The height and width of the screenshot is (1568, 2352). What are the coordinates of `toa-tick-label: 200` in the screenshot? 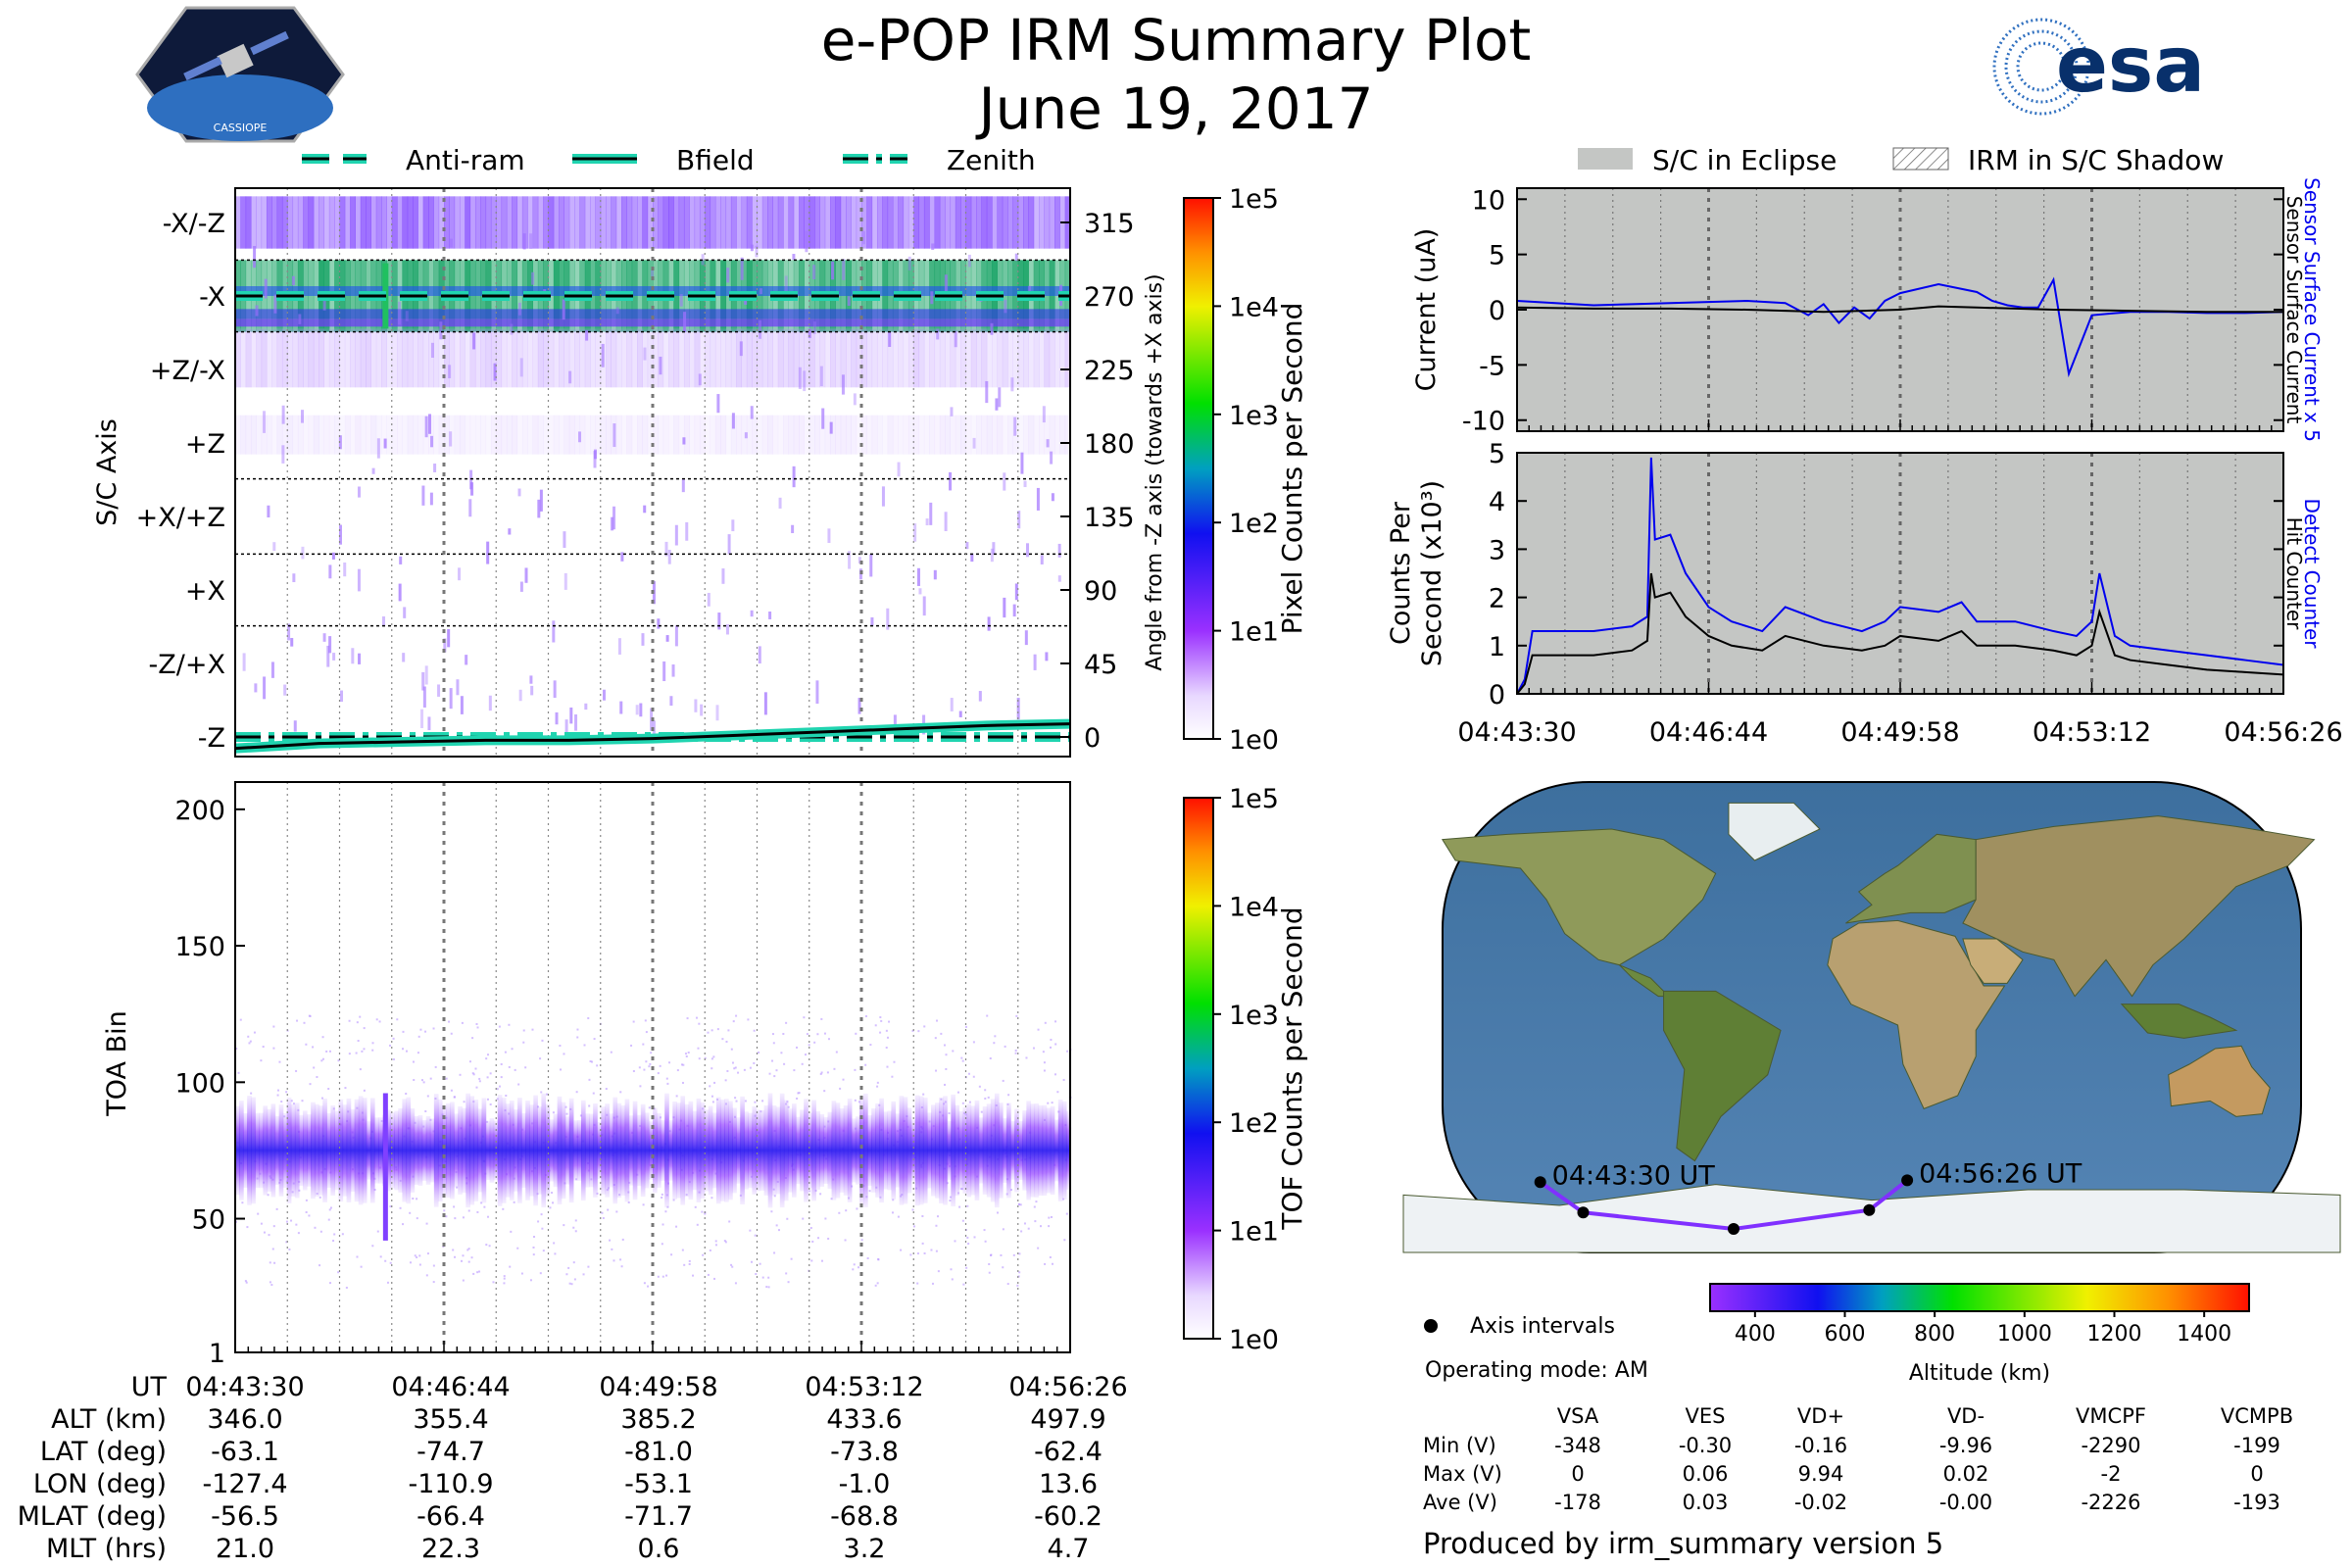 It's located at (199, 811).